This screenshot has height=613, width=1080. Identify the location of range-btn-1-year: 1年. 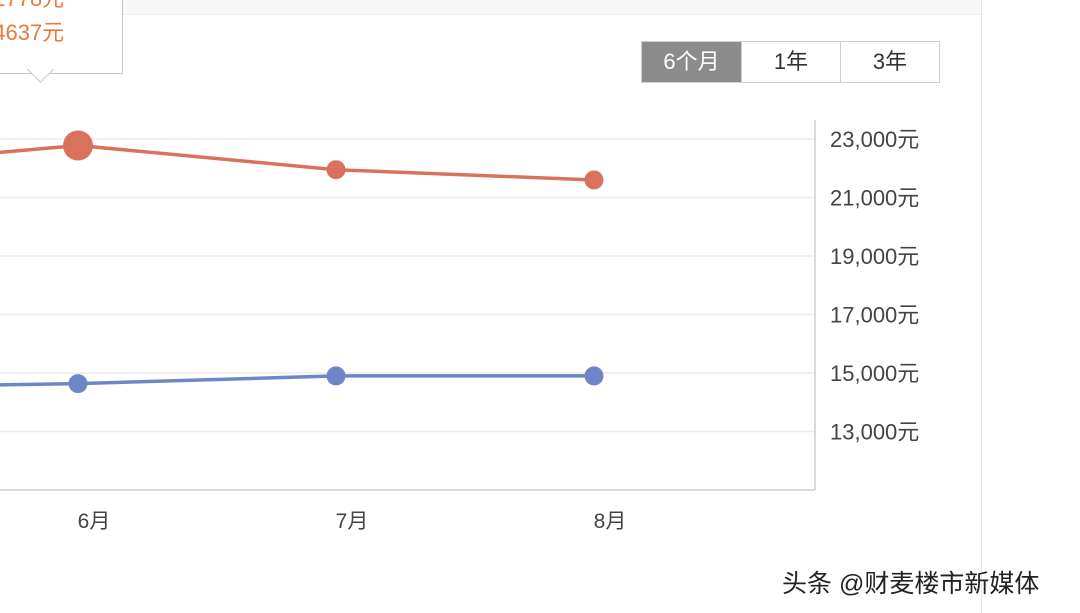
(790, 62).